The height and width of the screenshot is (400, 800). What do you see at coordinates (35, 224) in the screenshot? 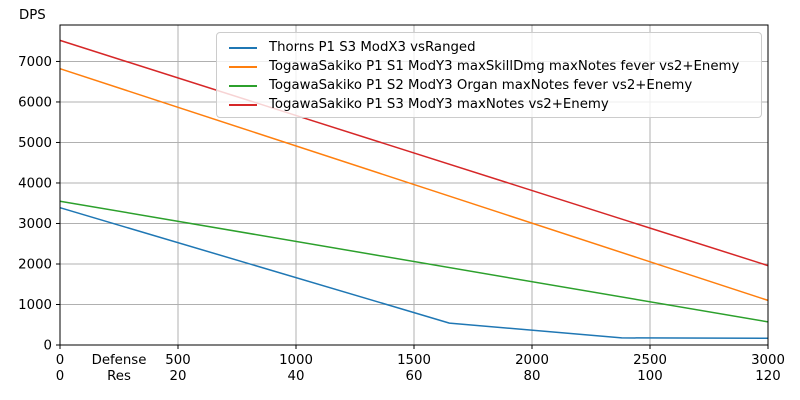
I see `y-tick-label: 3000` at bounding box center [35, 224].